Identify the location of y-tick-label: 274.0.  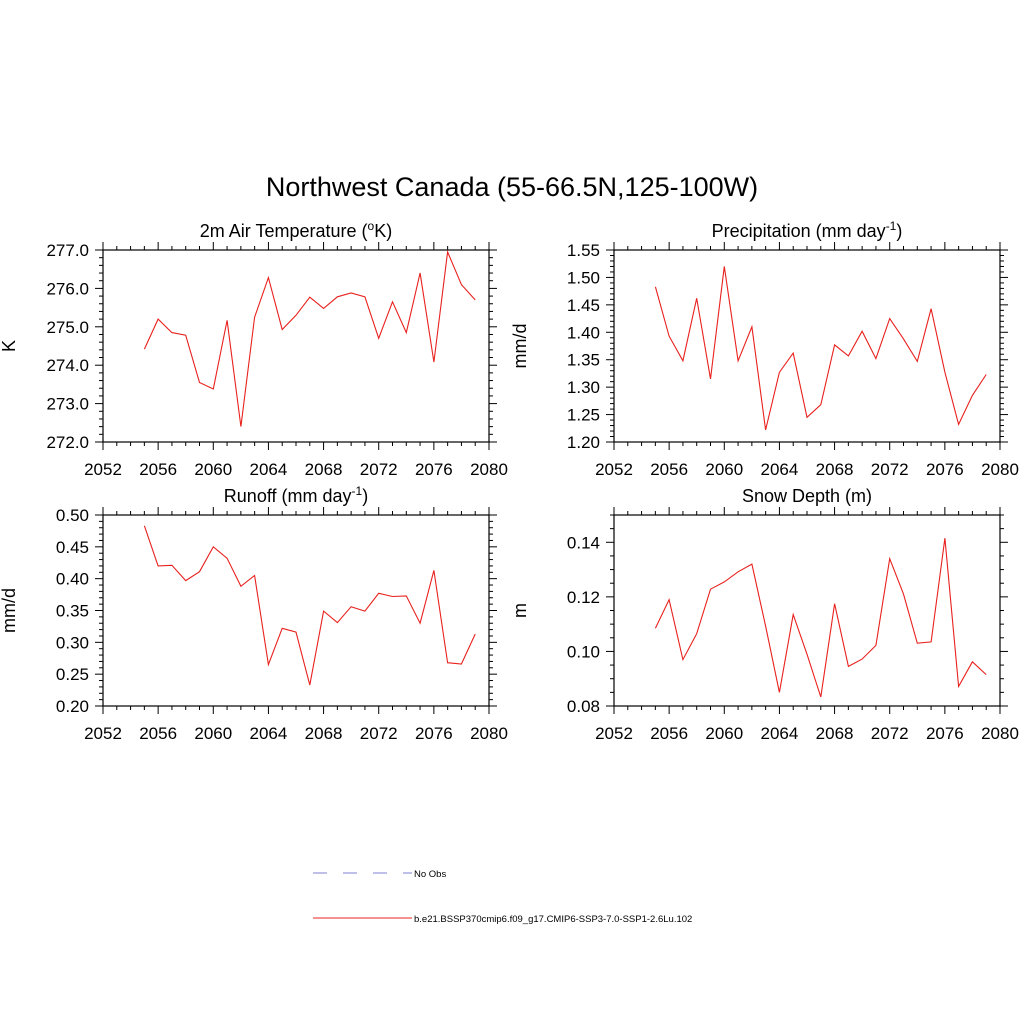
(67, 365).